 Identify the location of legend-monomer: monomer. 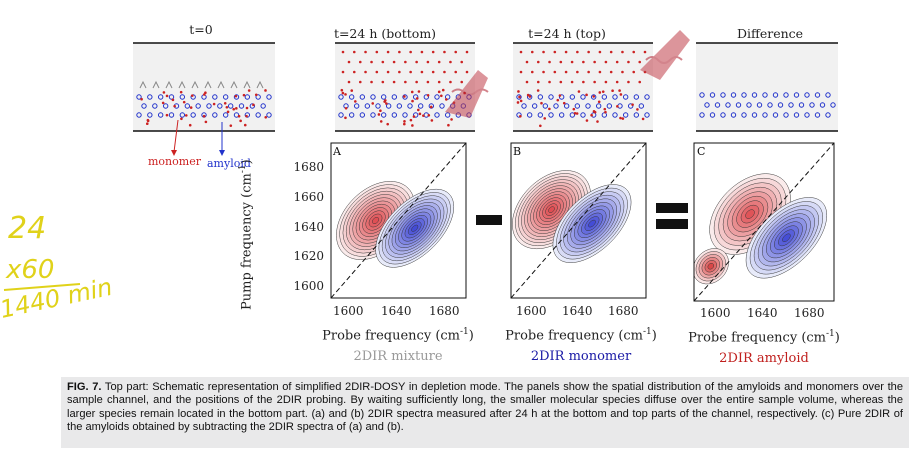
(174, 161).